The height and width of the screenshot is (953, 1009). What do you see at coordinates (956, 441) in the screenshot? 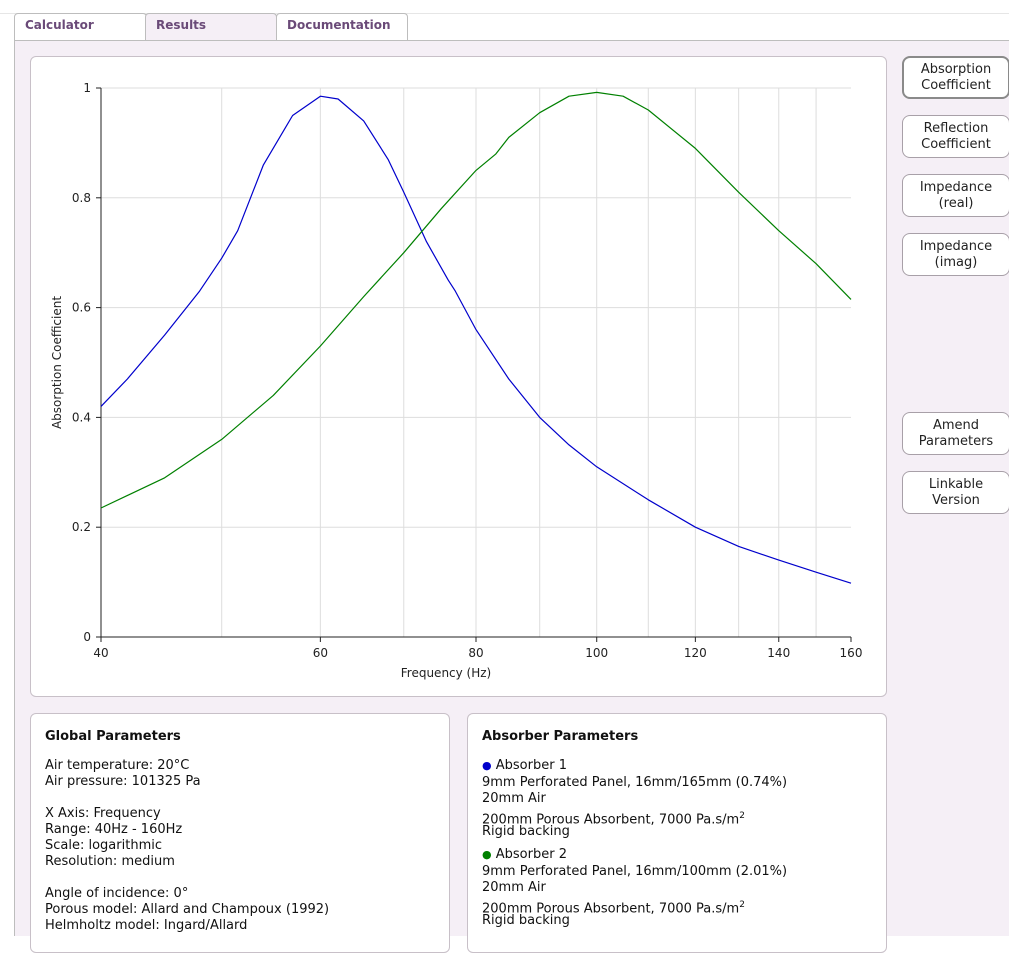
I see `amend-parameters-line2: Parameters` at bounding box center [956, 441].